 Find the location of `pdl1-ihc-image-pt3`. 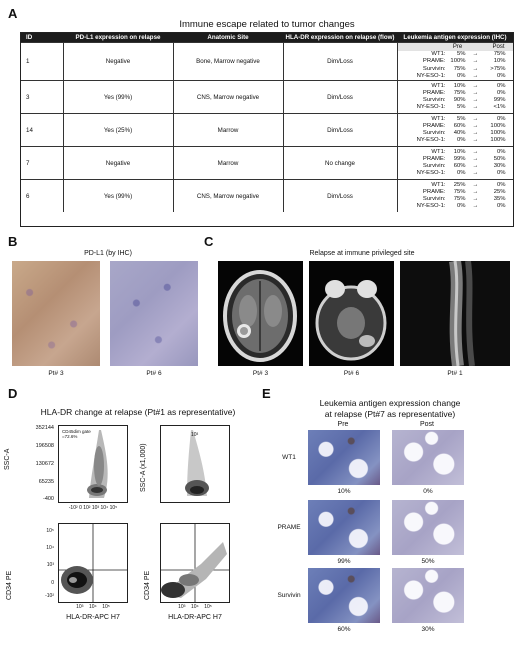

pdl1-ihc-image-pt3 is located at coordinates (56, 313).